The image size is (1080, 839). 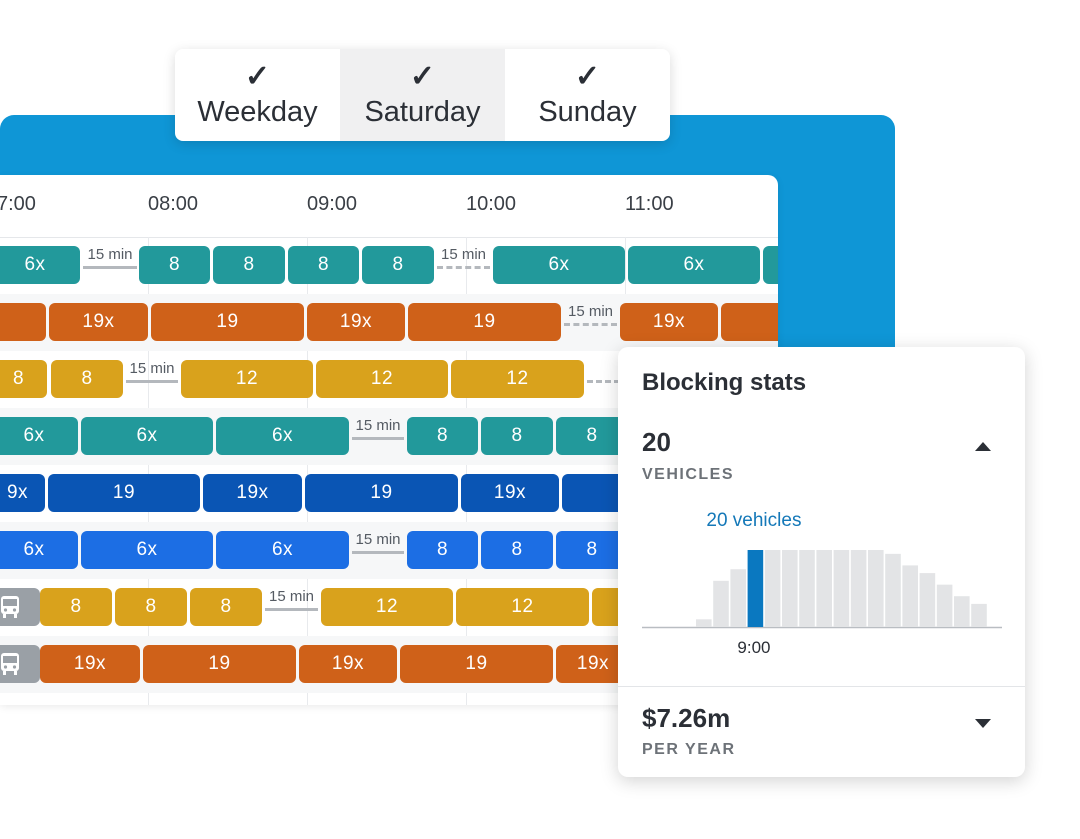 What do you see at coordinates (587, 95) in the screenshot?
I see `tab-sunday: ✓ Sunday` at bounding box center [587, 95].